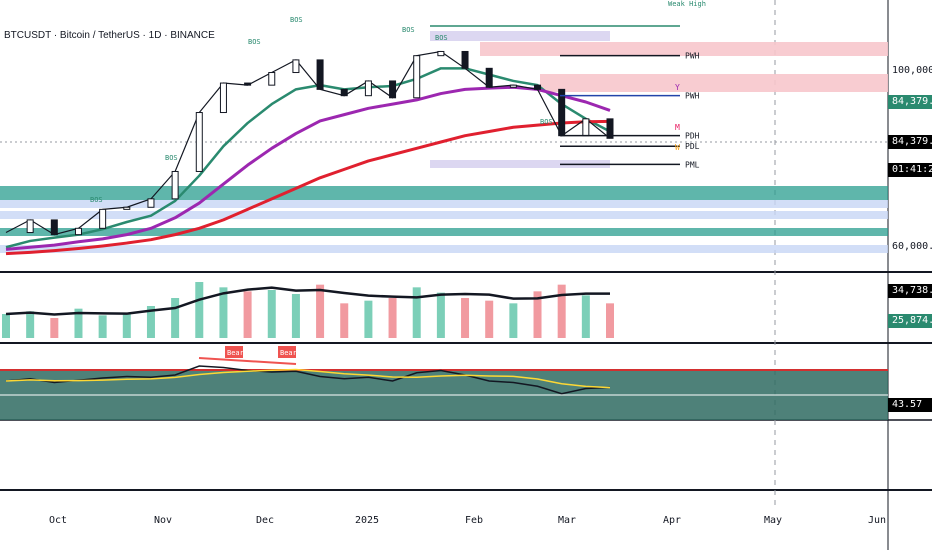 The image size is (932, 550). I want to click on volume-value-tag: 34,738.38, so click(910, 291).